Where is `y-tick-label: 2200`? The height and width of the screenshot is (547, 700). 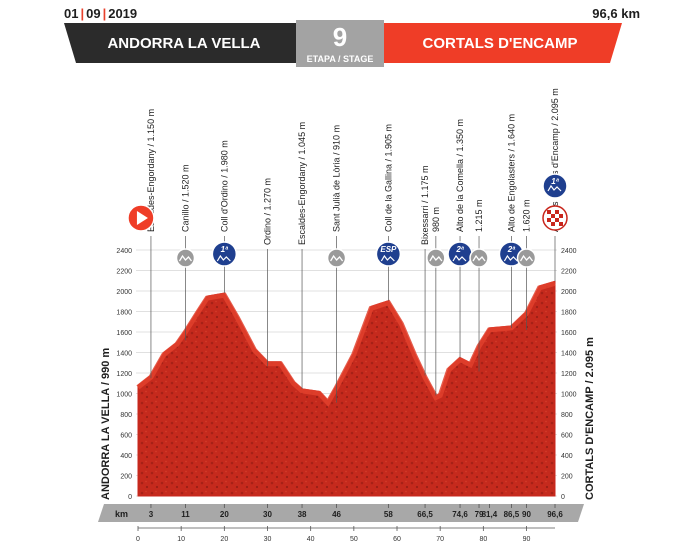
y-tick-label: 2200 is located at coordinates (124, 272).